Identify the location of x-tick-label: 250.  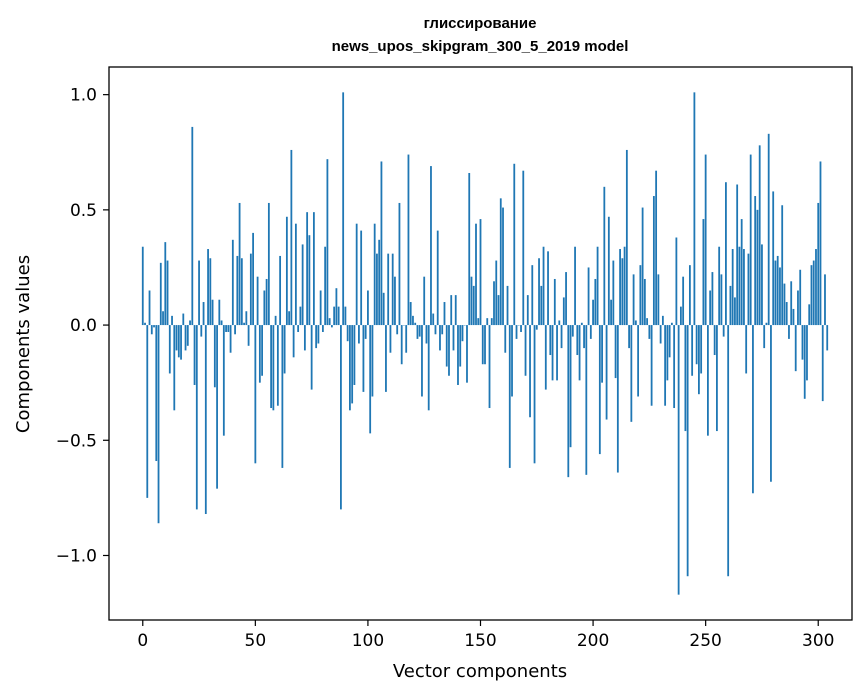
(705, 641).